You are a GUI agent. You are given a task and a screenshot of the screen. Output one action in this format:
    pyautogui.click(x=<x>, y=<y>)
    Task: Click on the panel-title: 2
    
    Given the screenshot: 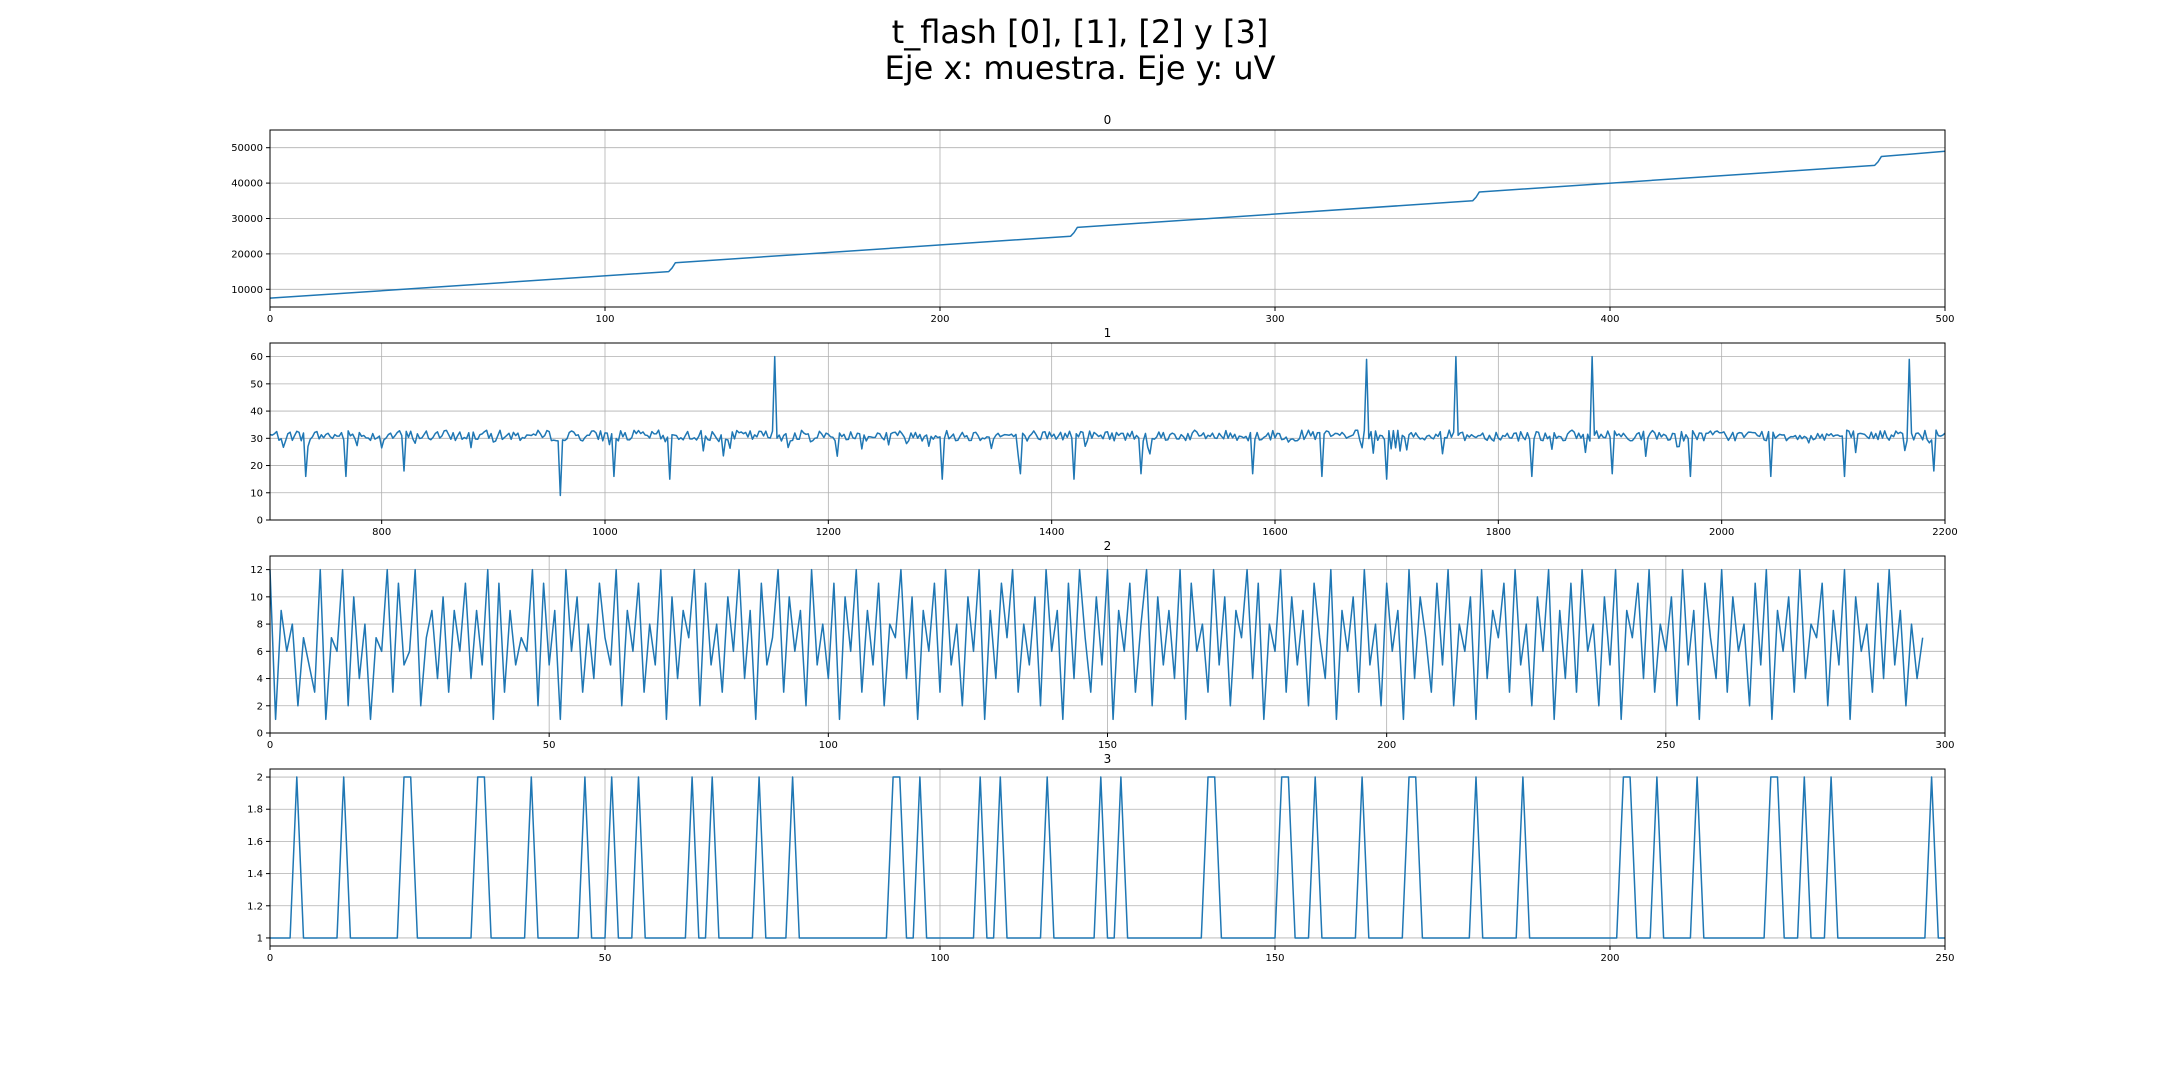 What is the action you would take?
    pyautogui.click(x=1108, y=546)
    